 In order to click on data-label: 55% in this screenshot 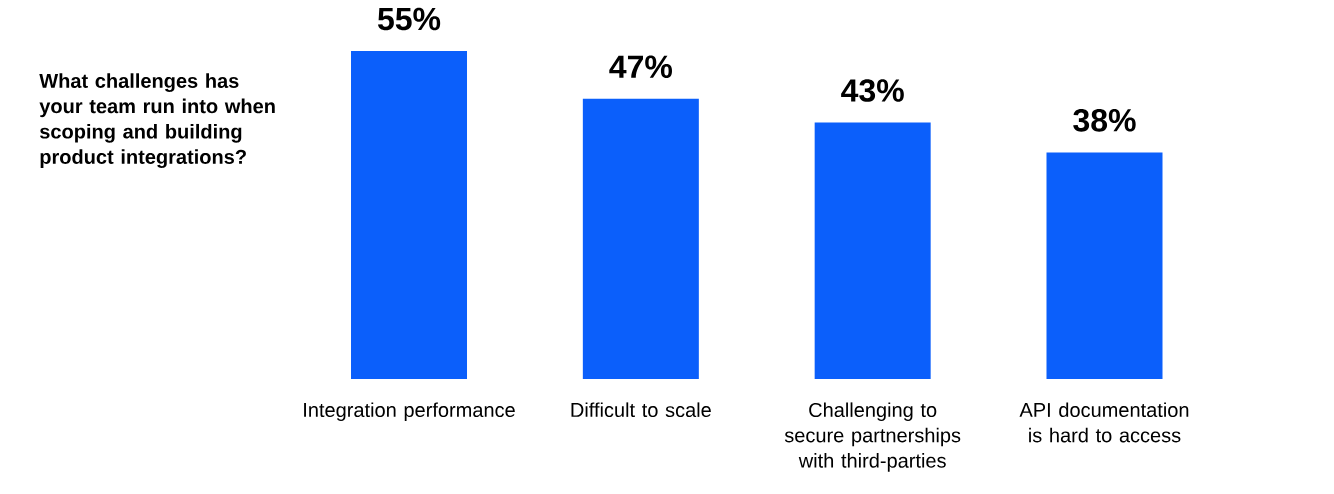, I will do `click(409, 19)`.